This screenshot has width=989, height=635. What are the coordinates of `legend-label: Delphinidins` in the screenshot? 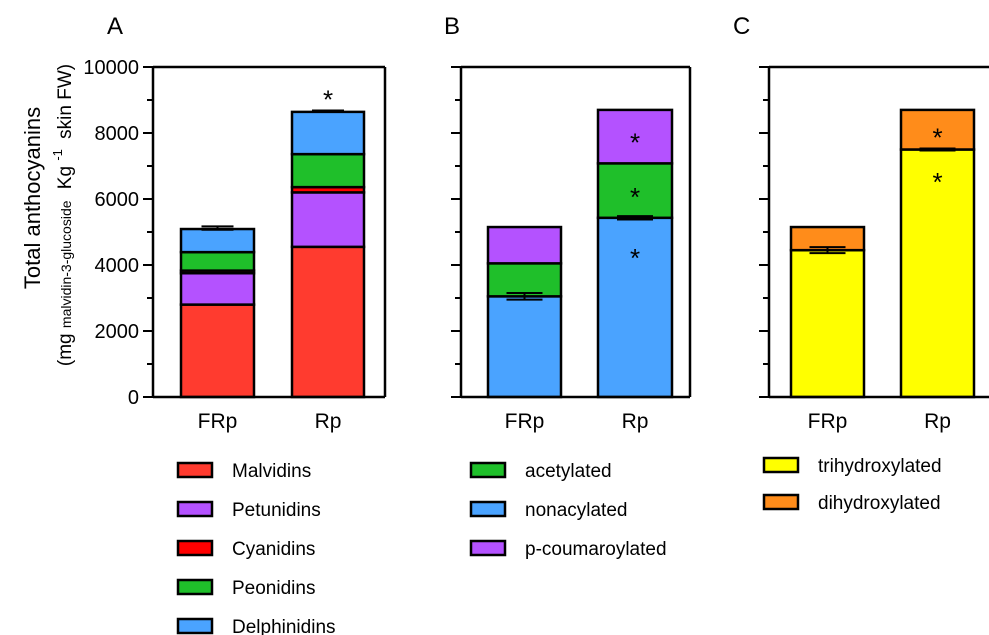 It's located at (284, 626).